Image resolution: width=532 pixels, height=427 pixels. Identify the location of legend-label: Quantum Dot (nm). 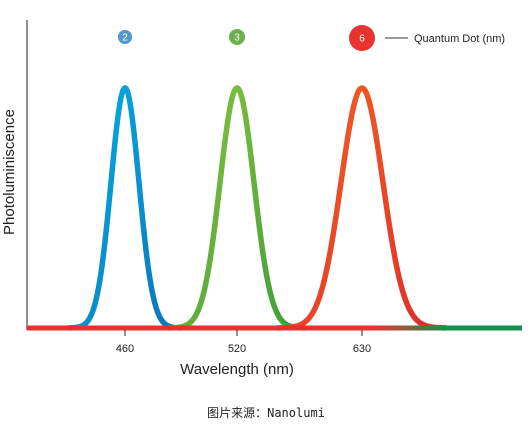
(459, 39).